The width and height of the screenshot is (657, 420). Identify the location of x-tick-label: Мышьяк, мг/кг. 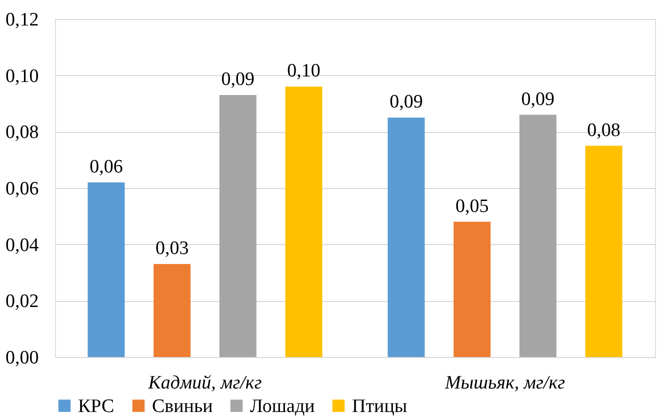
(505, 383).